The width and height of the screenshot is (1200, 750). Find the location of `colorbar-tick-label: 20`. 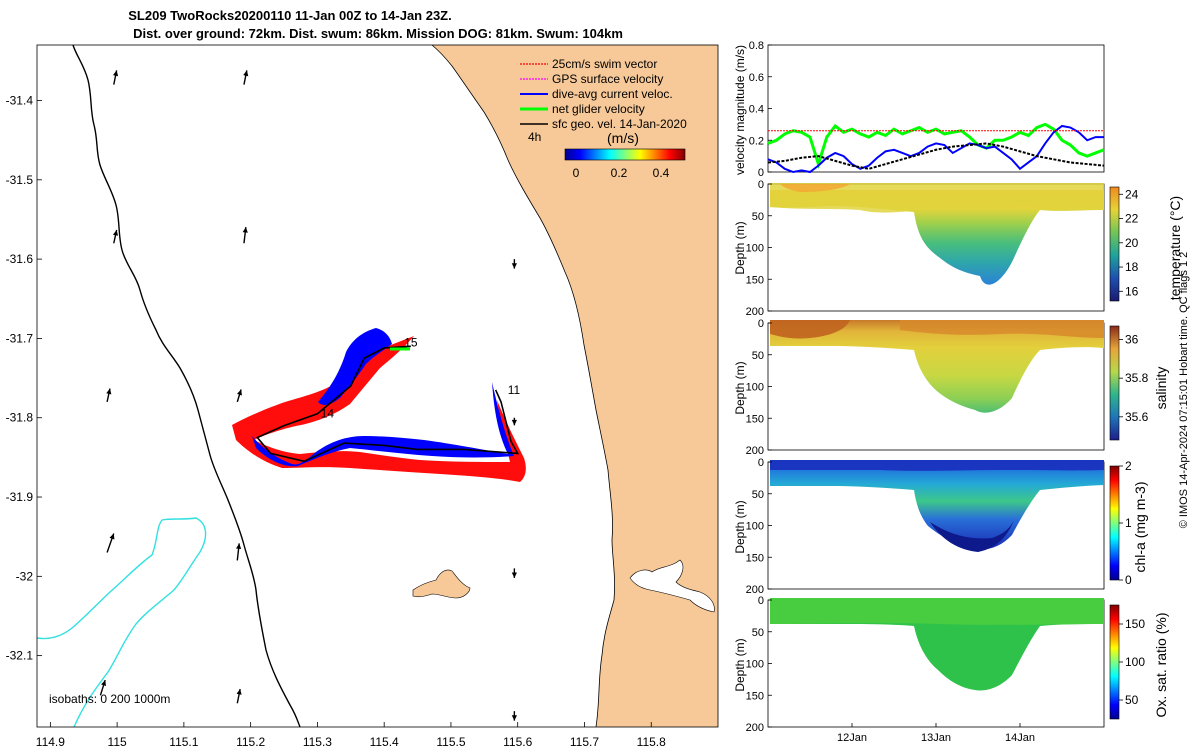

colorbar-tick-label: 20 is located at coordinates (1132, 243).